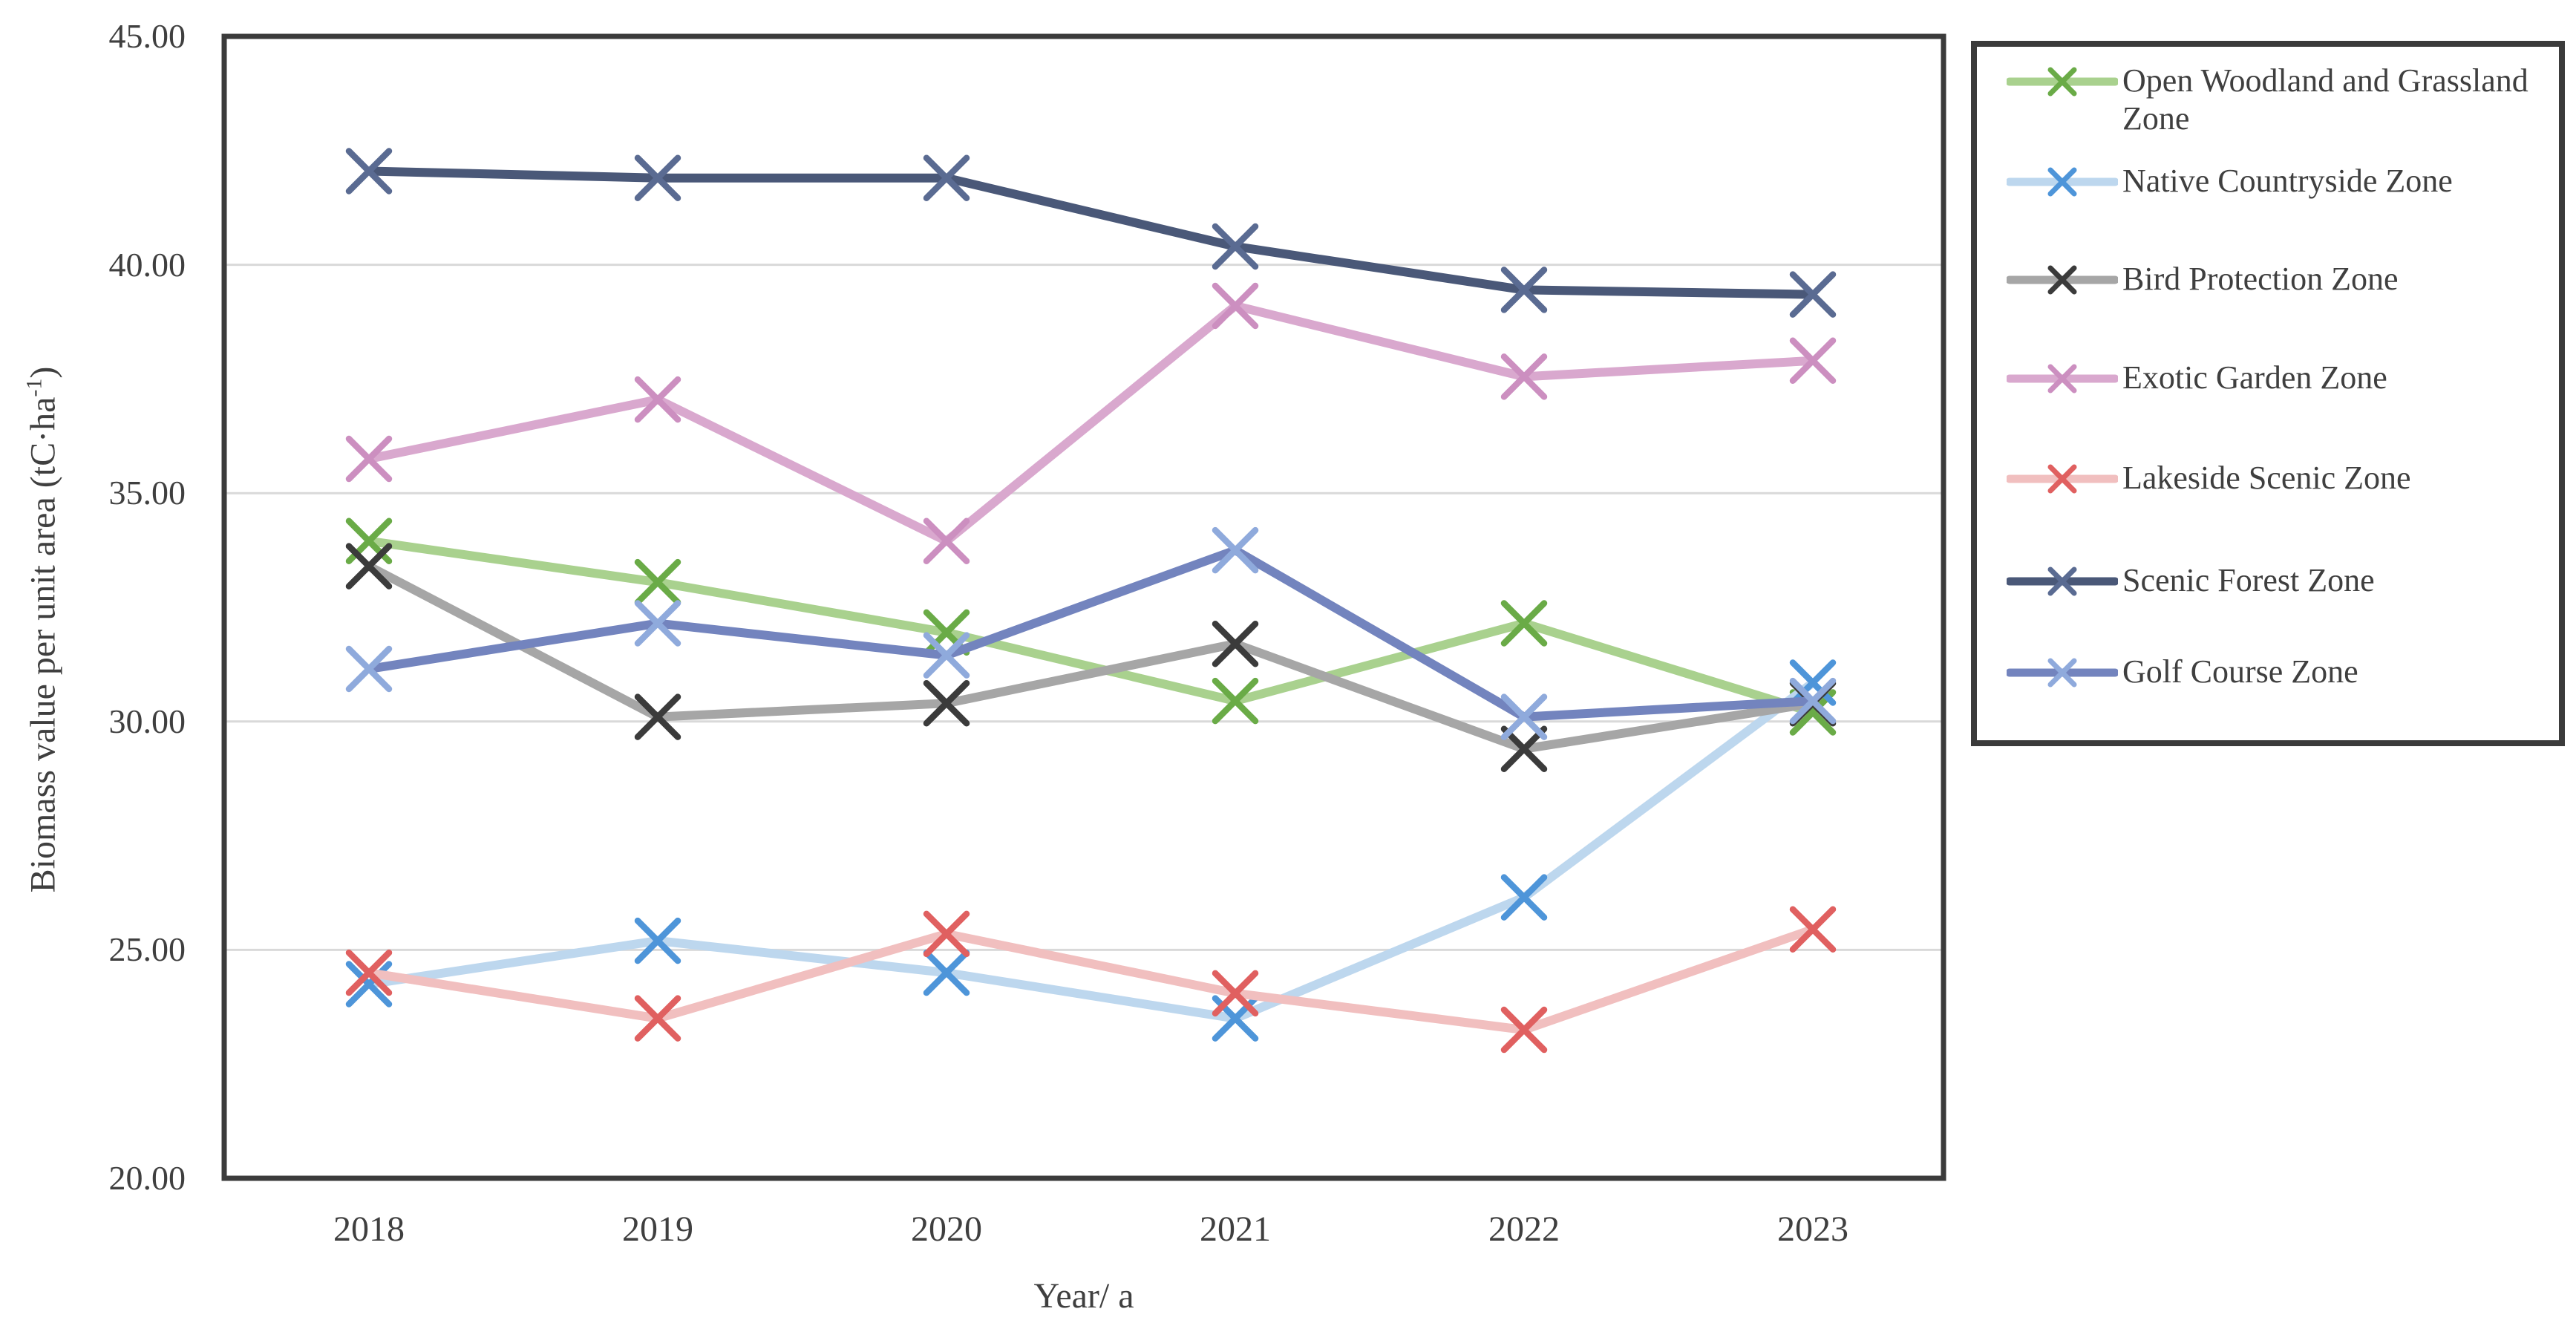 Image resolution: width=2576 pixels, height=1329 pixels. What do you see at coordinates (1812, 1229) in the screenshot?
I see `x-tick-label-2023: 2023` at bounding box center [1812, 1229].